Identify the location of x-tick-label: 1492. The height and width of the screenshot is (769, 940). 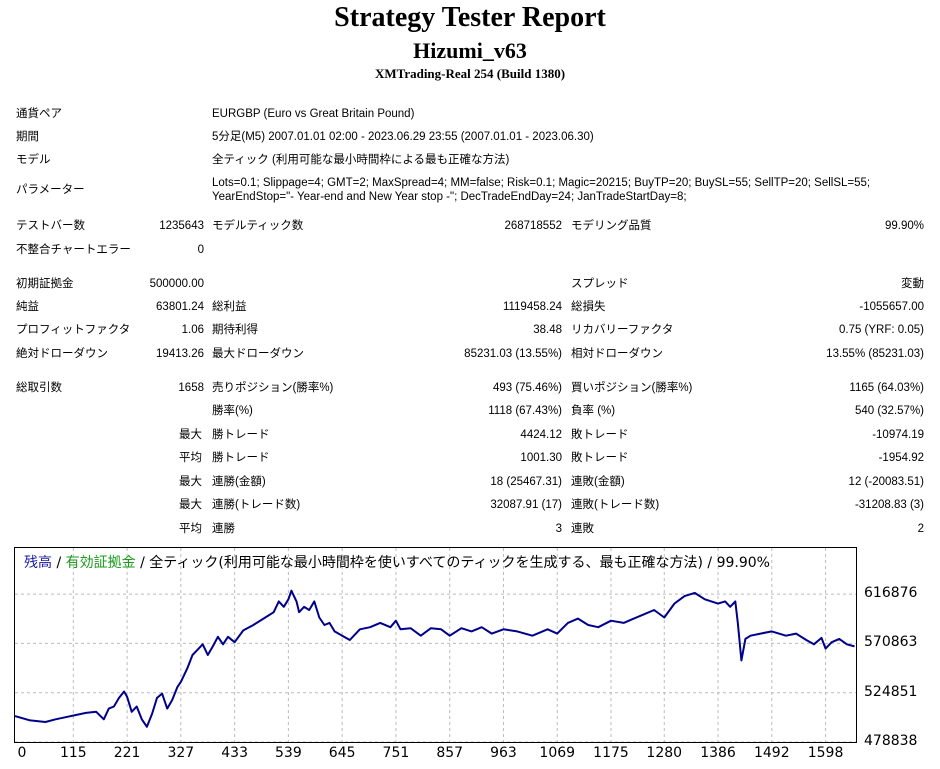
(771, 753).